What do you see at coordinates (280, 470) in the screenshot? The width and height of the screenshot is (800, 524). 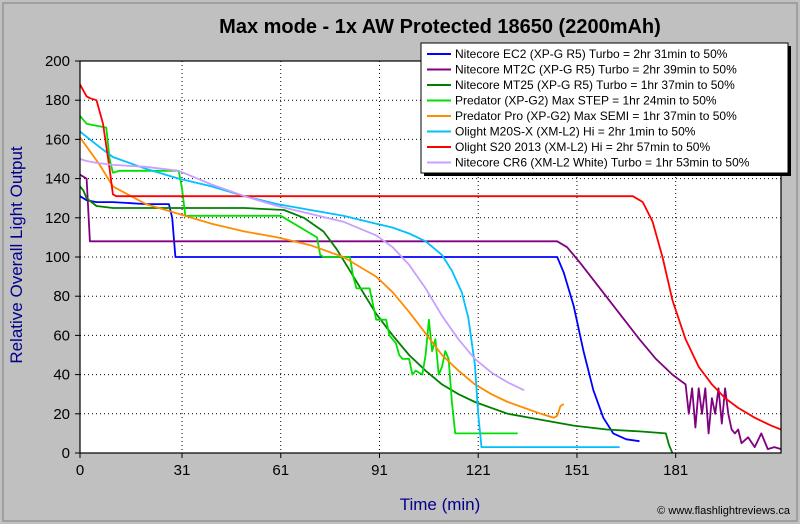 I see `x-tick-label: 61` at bounding box center [280, 470].